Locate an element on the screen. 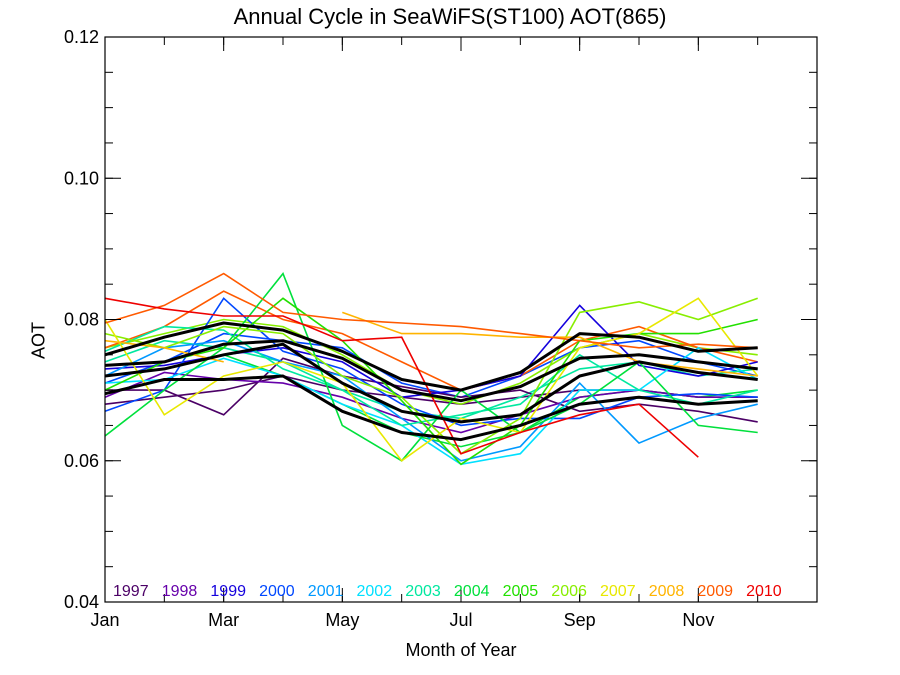  series-line-2000 is located at coordinates (431, 362).